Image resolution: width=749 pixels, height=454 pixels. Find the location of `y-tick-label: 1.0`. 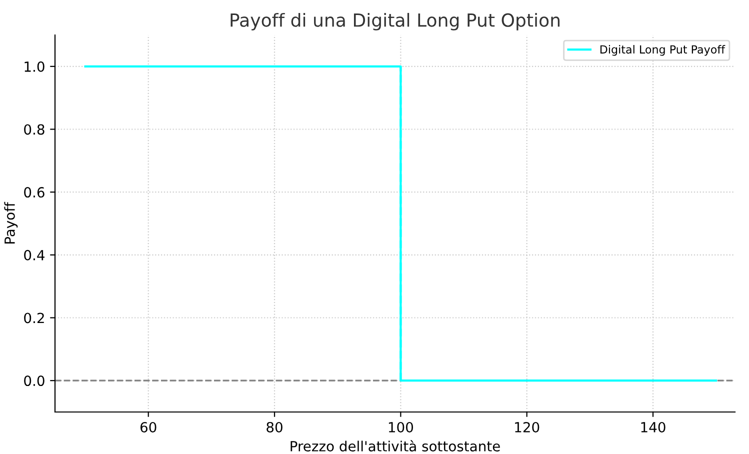

y-tick-label: 1.0 is located at coordinates (34, 66).